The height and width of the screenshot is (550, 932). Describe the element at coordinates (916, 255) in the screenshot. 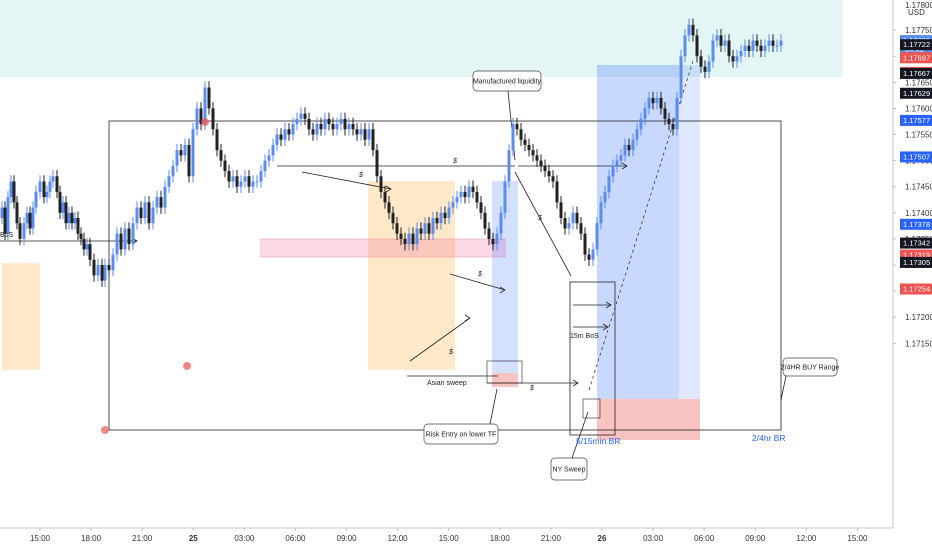

I see `price-tag-label: 1.17319` at that location.